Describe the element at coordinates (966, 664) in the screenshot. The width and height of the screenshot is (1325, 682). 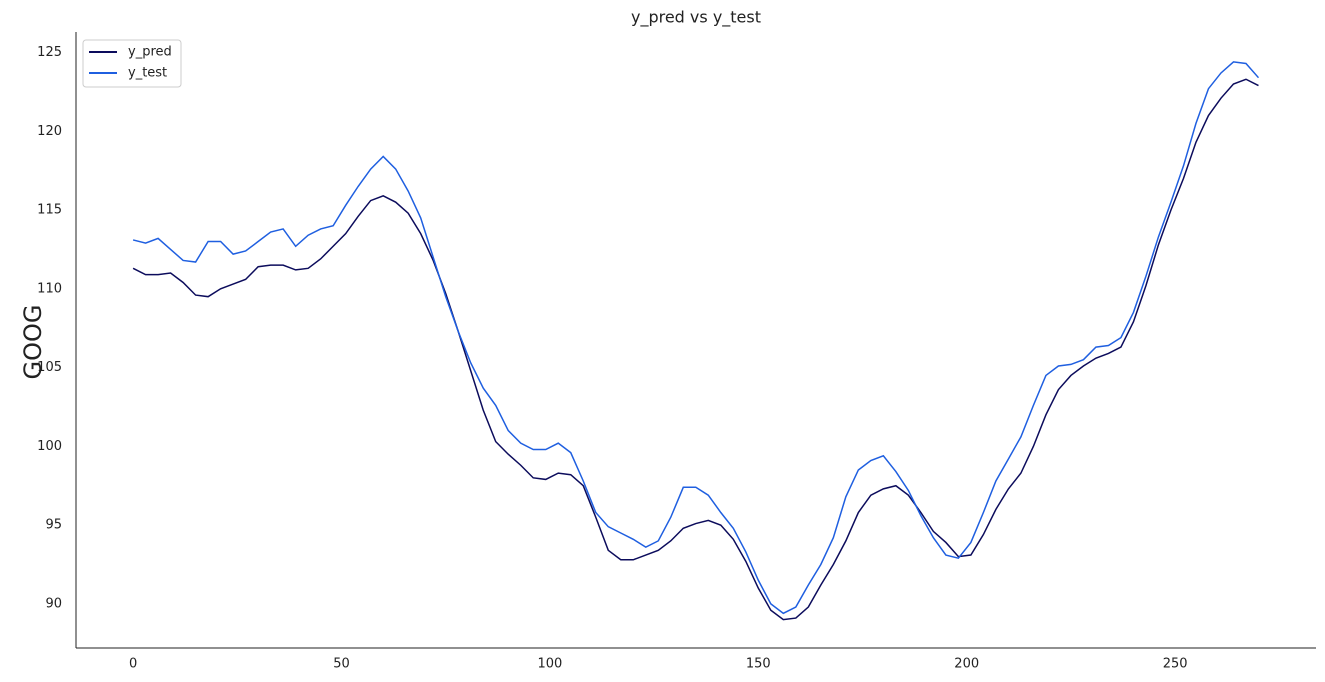
I see `x-tick-label: 200` at that location.